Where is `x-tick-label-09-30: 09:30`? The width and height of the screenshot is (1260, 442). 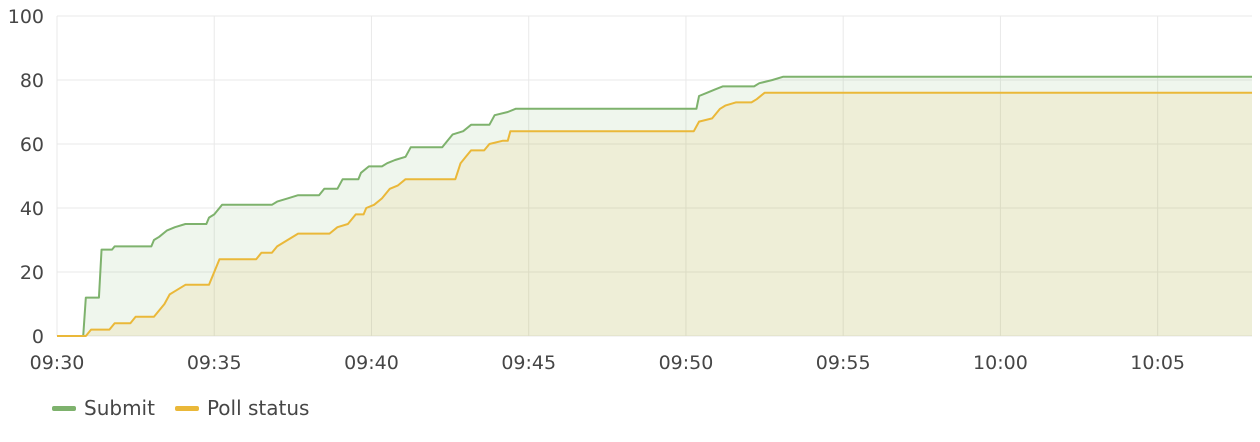
x-tick-label-09-30: 09:30 is located at coordinates (57, 363).